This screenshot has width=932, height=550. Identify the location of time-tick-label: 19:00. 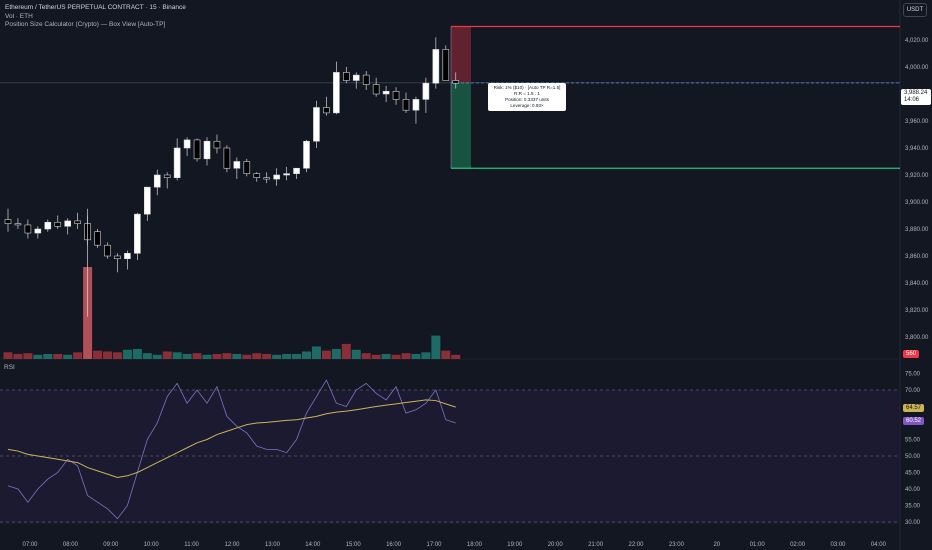
(515, 545).